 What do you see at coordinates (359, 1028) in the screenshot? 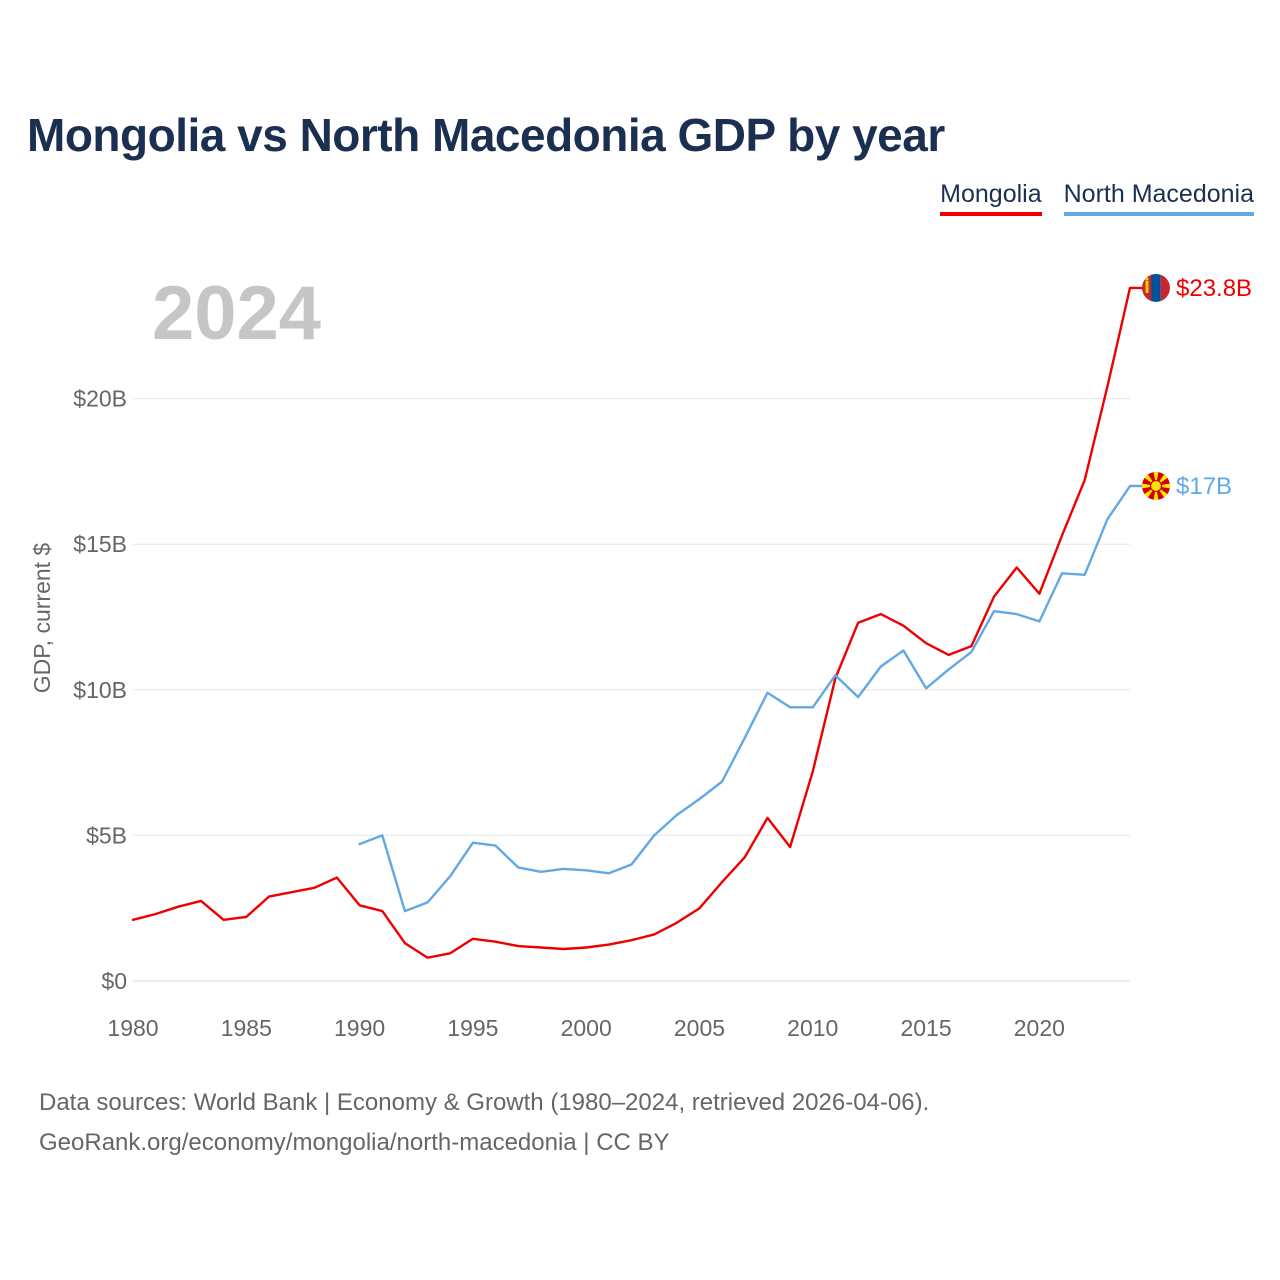
I see `x-tick-label: 1990` at bounding box center [359, 1028].